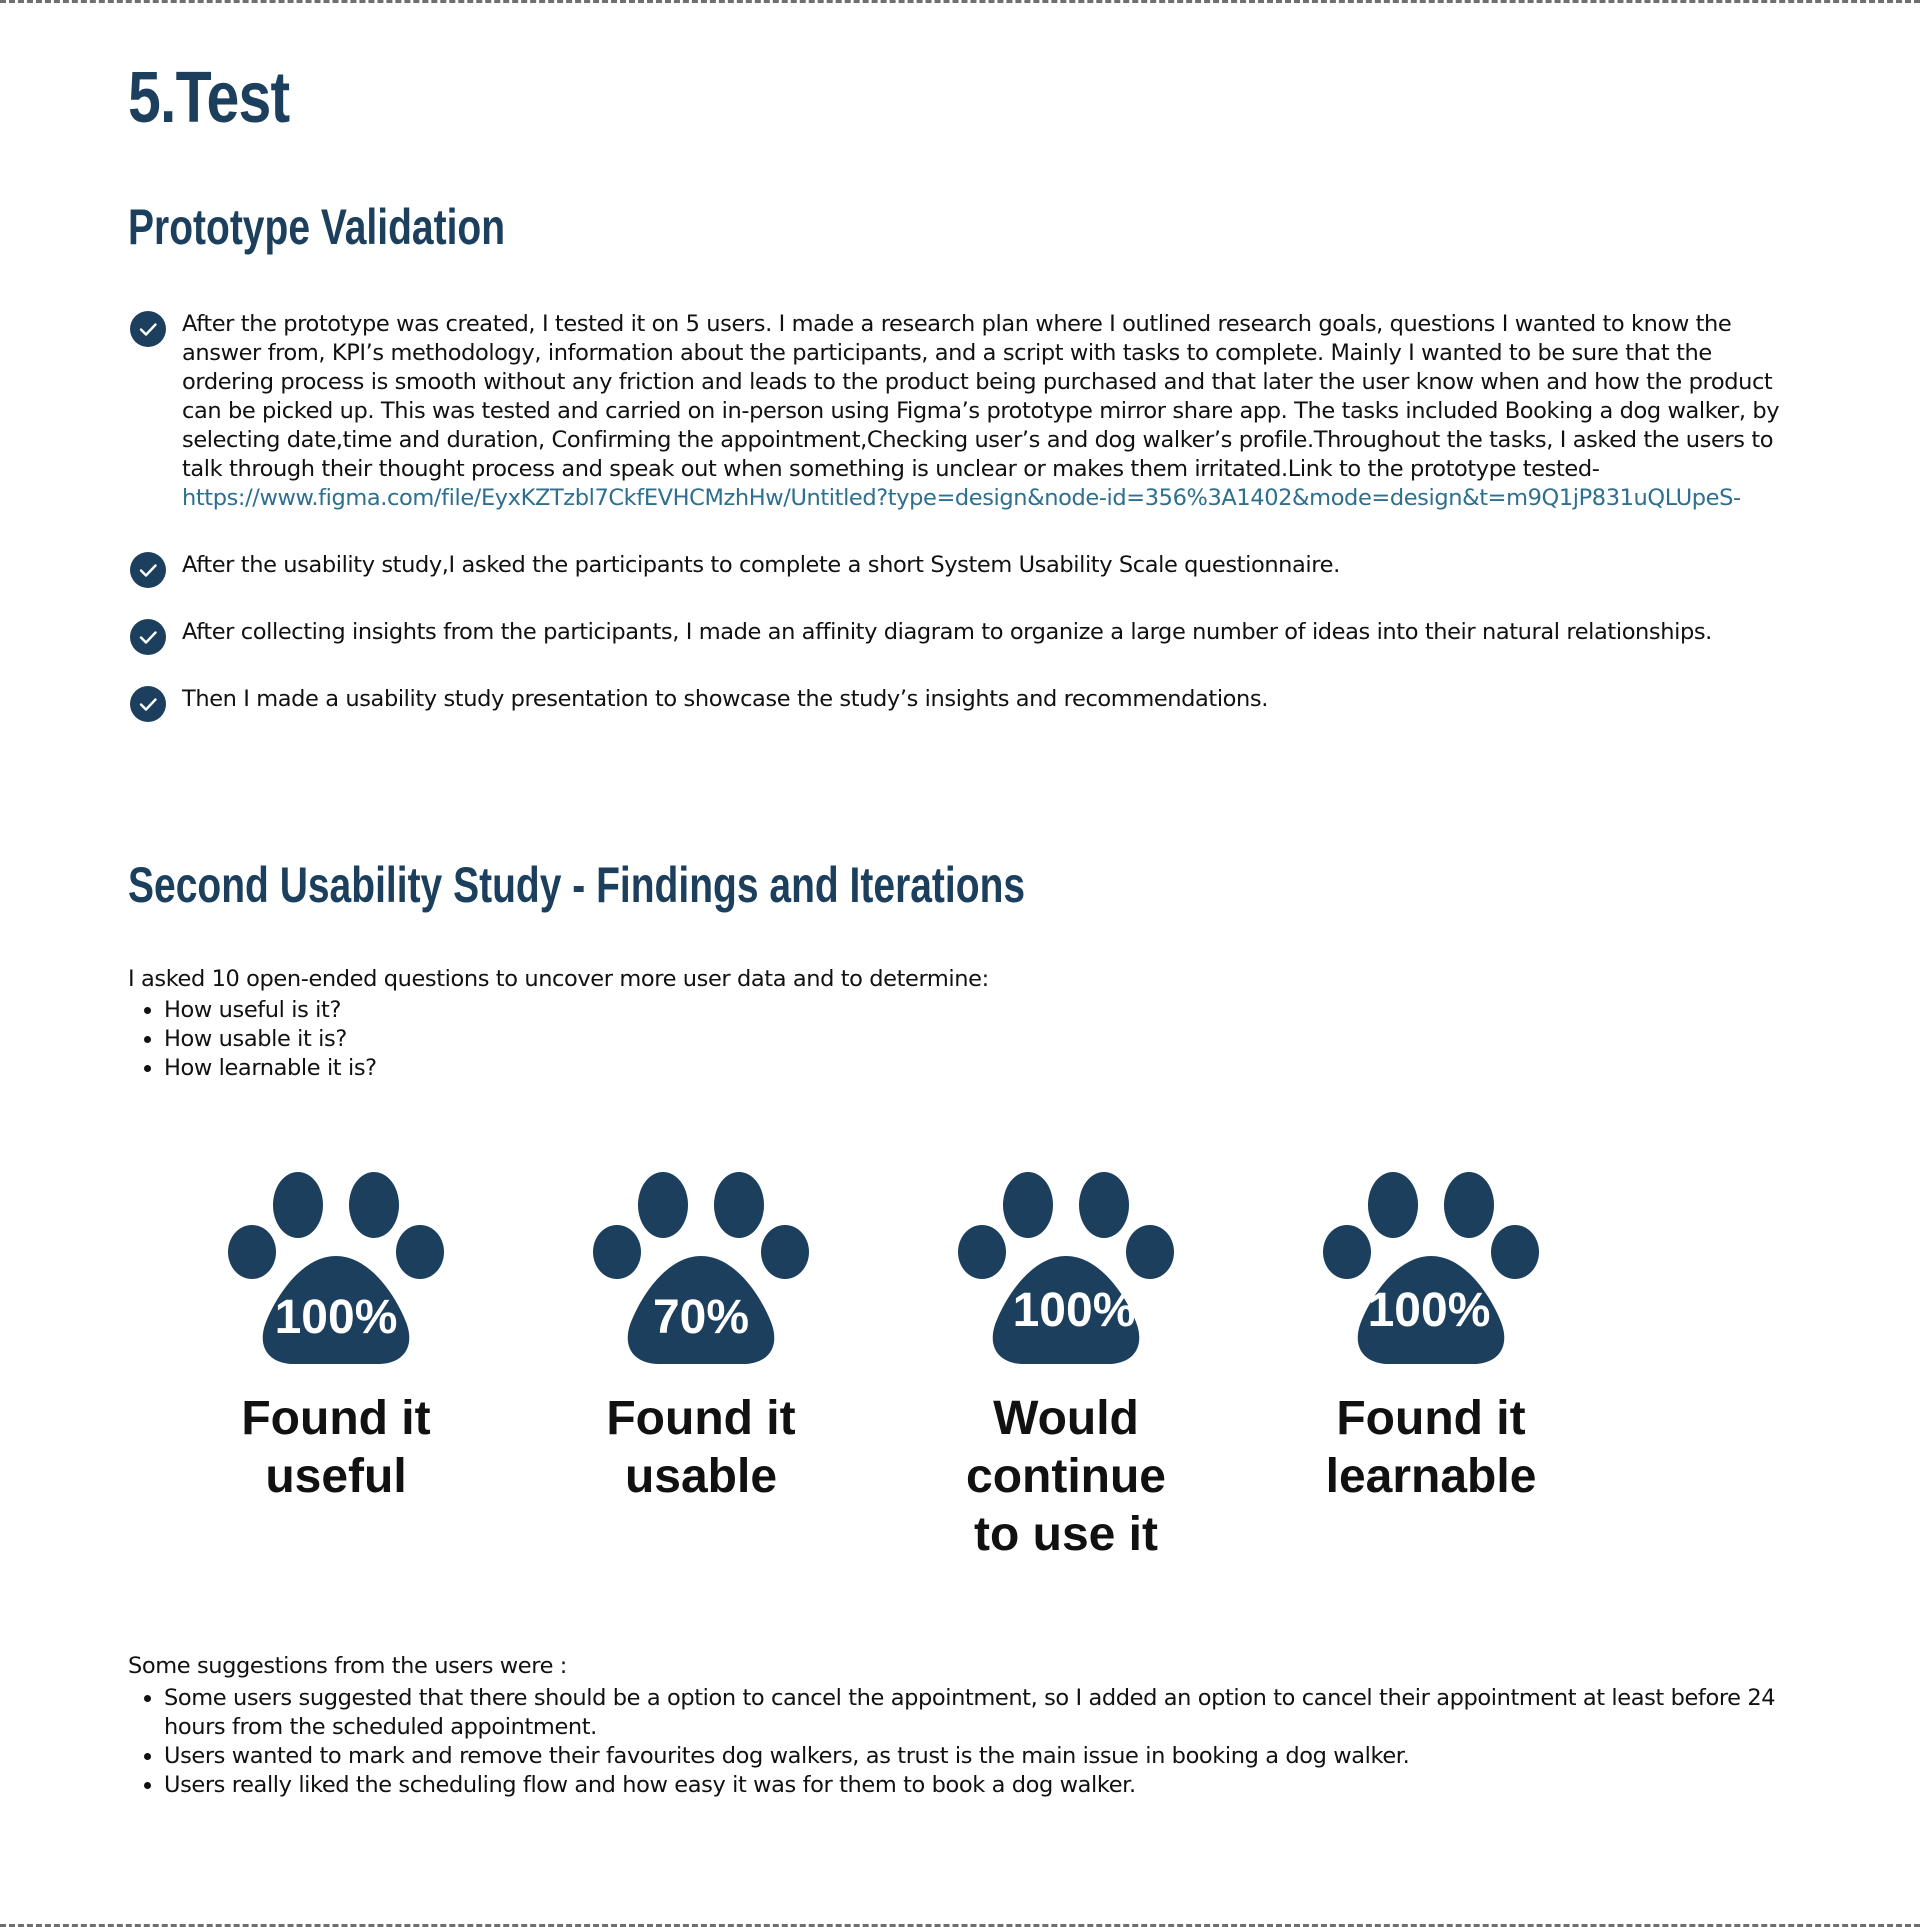 This screenshot has height=1927, width=1920. What do you see at coordinates (960, 1) in the screenshot?
I see `top-dashed-divider` at bounding box center [960, 1].